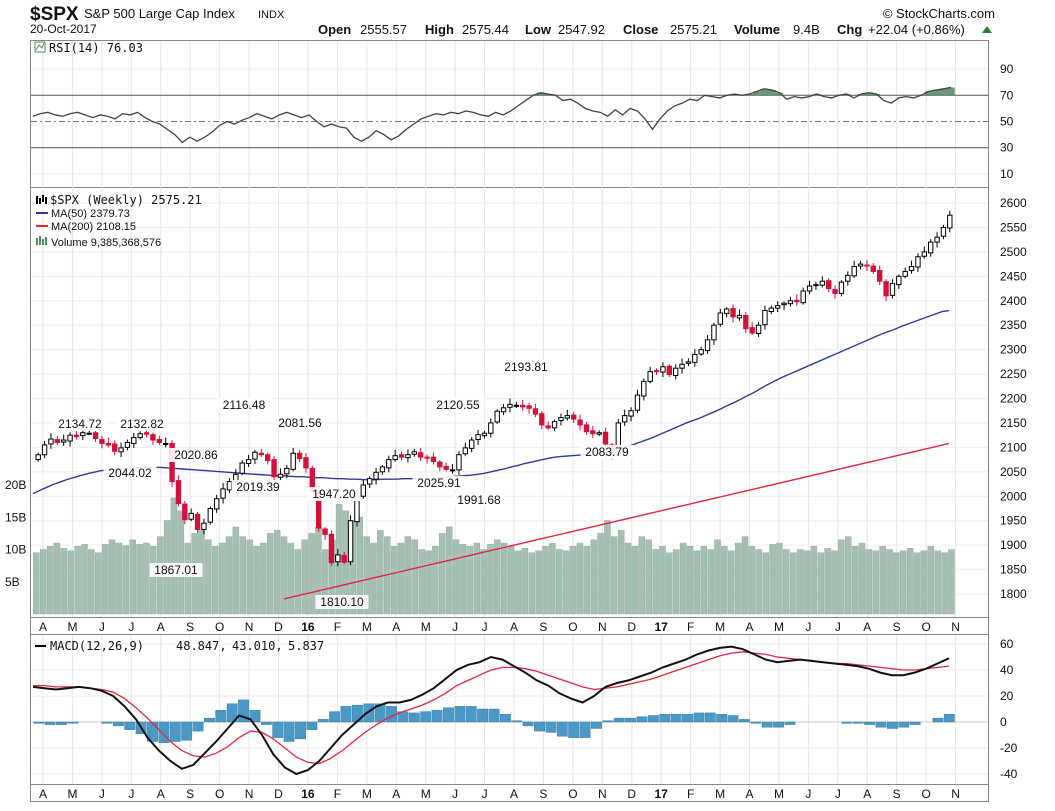 Image resolution: width=1055 pixels, height=811 pixels. Describe the element at coordinates (458, 405) in the screenshot. I see `price-annotation: 2120.55` at that location.